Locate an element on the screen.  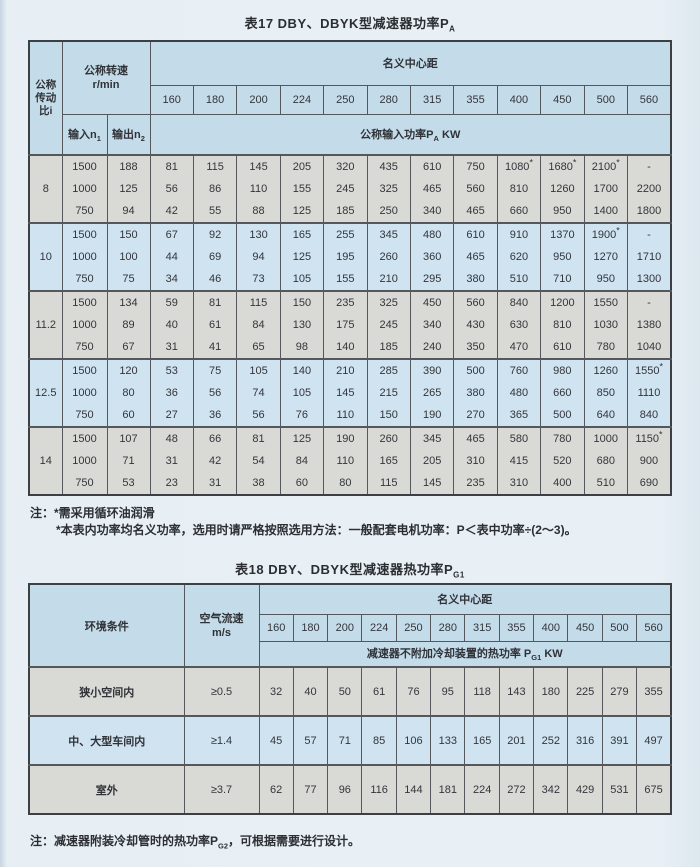
center-distance-col-450: 450 is located at coordinates (585, 627).